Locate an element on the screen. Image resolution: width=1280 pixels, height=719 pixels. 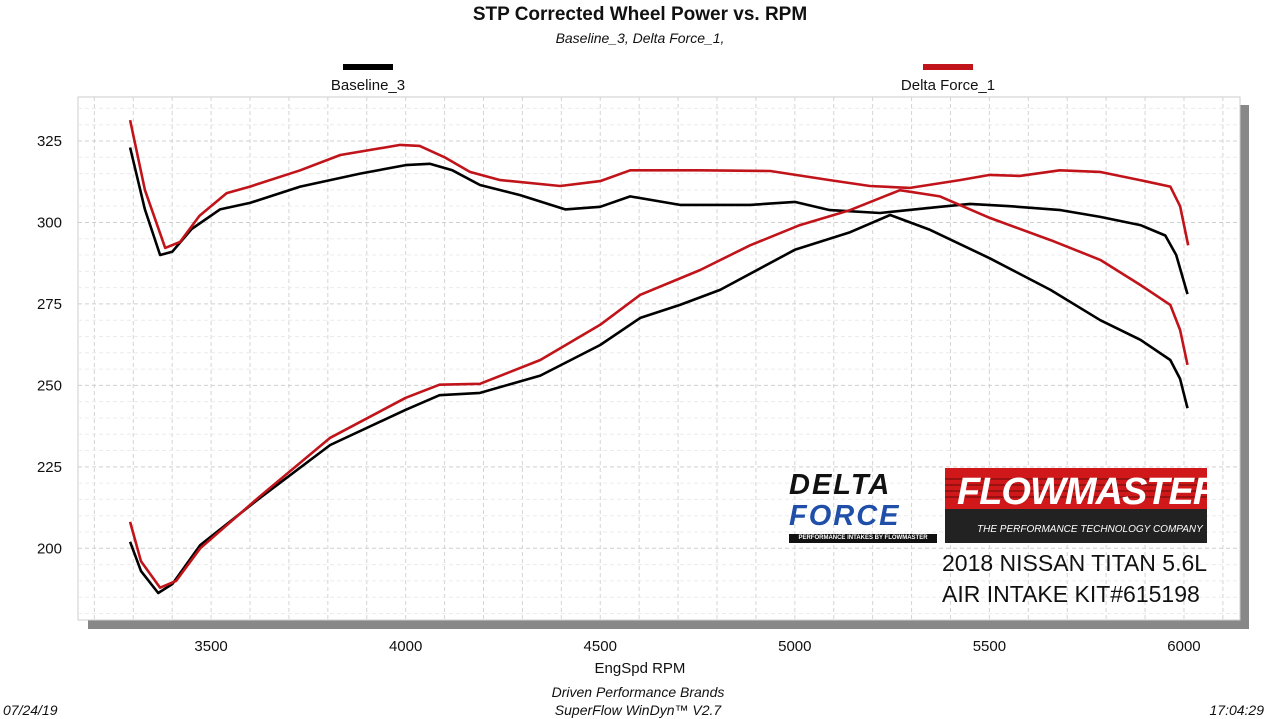
y-tick-label: 200 is located at coordinates (49, 548).